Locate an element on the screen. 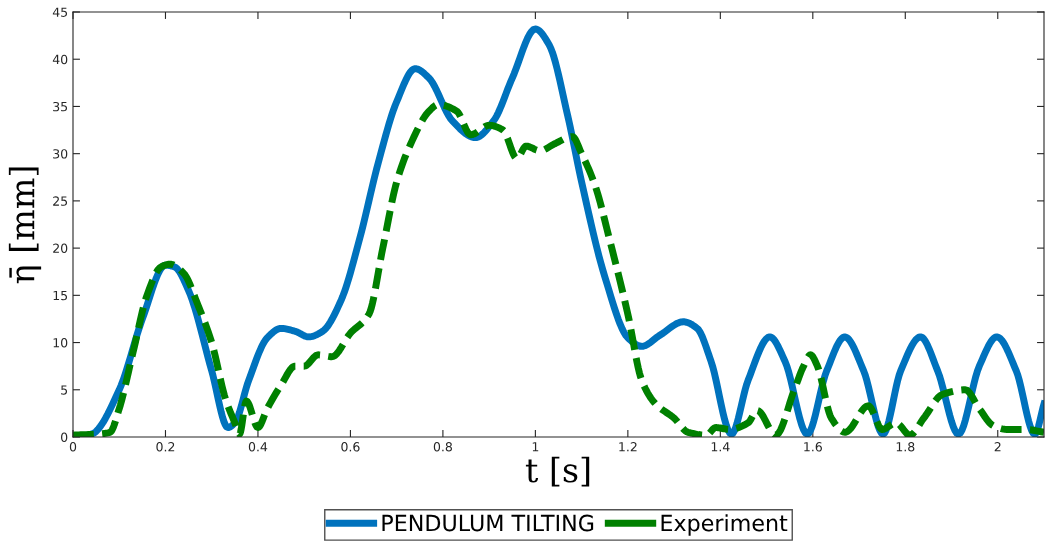 Image resolution: width=1046 pixels, height=546 pixels. x-tick-label: 0.2 is located at coordinates (165, 447).